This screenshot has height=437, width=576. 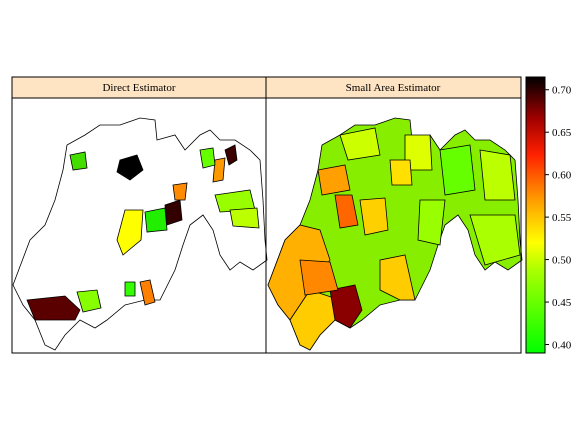 What do you see at coordinates (562, 176) in the screenshot?
I see `colorbar-tick-label: 0.60` at bounding box center [562, 176].